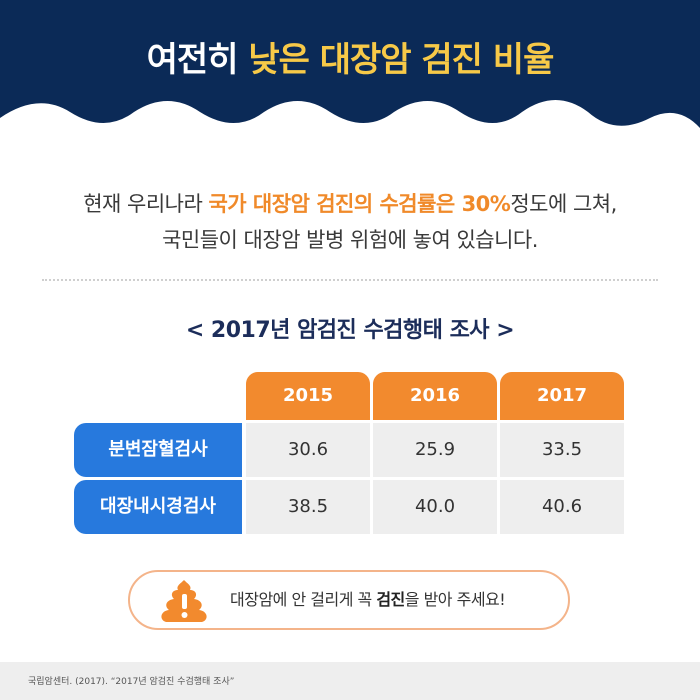 The image size is (700, 700). Describe the element at coordinates (158, 450) in the screenshot. I see `row-label-fobt: 분변잠혈검사` at that location.